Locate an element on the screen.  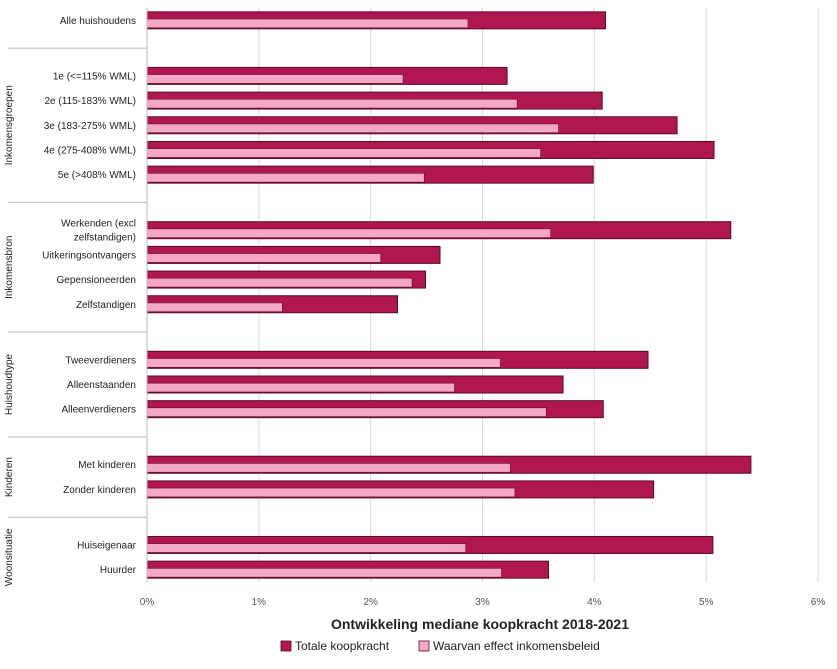
legend-label: Waarvan effect inkomensbeleid is located at coordinates (516, 646).